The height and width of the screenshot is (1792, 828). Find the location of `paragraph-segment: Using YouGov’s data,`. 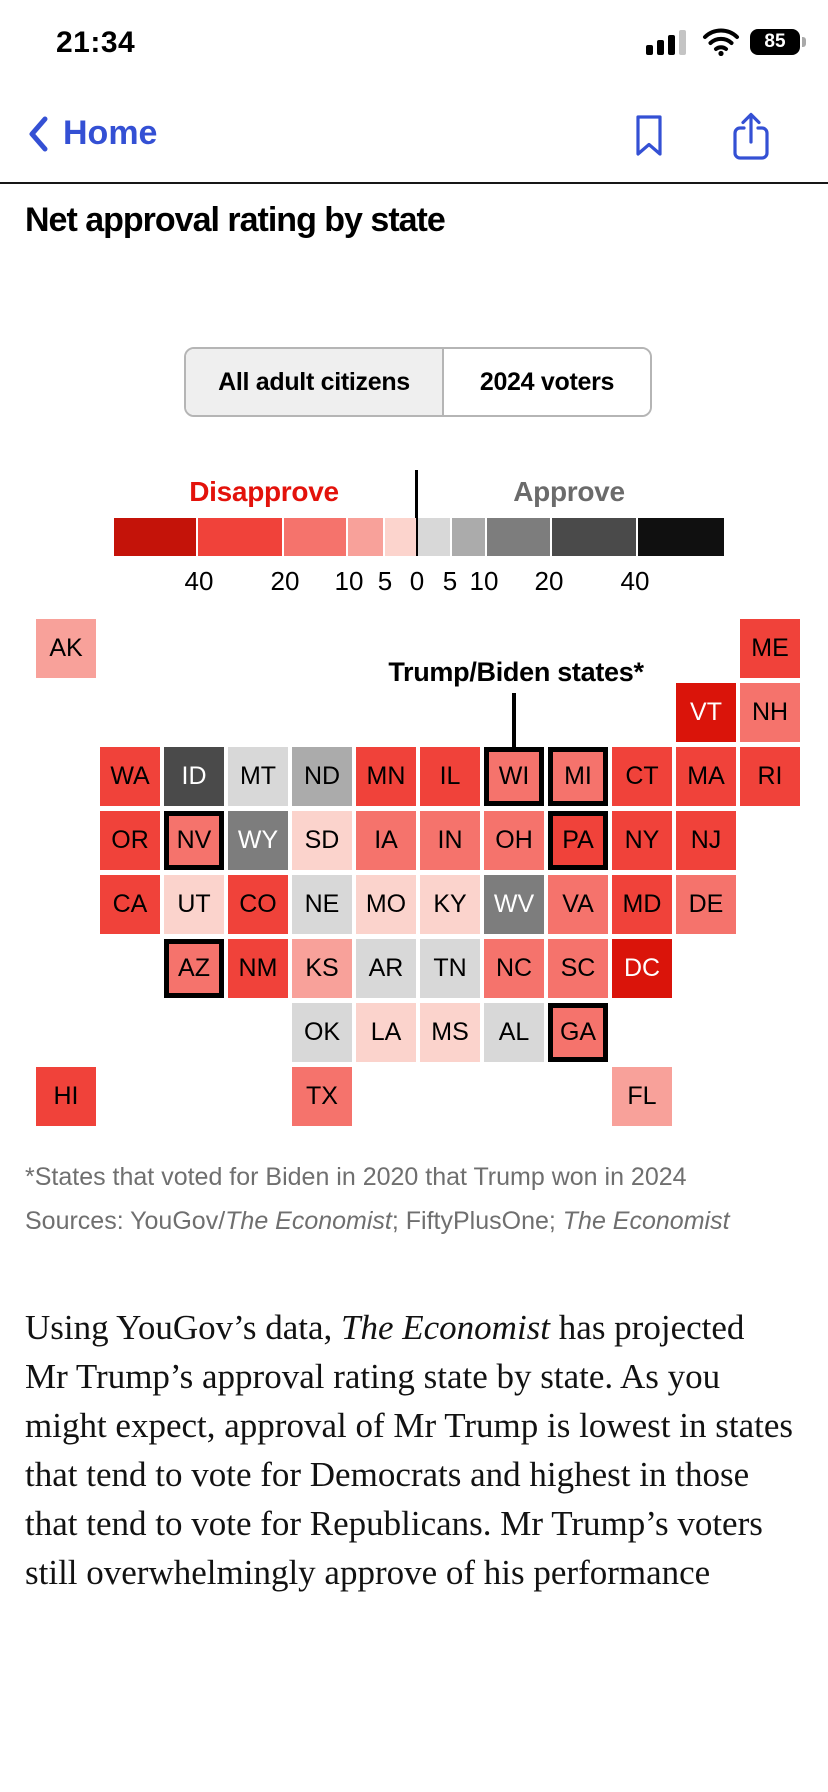

paragraph-segment: Using YouGov’s data, is located at coordinates (183, 1327).